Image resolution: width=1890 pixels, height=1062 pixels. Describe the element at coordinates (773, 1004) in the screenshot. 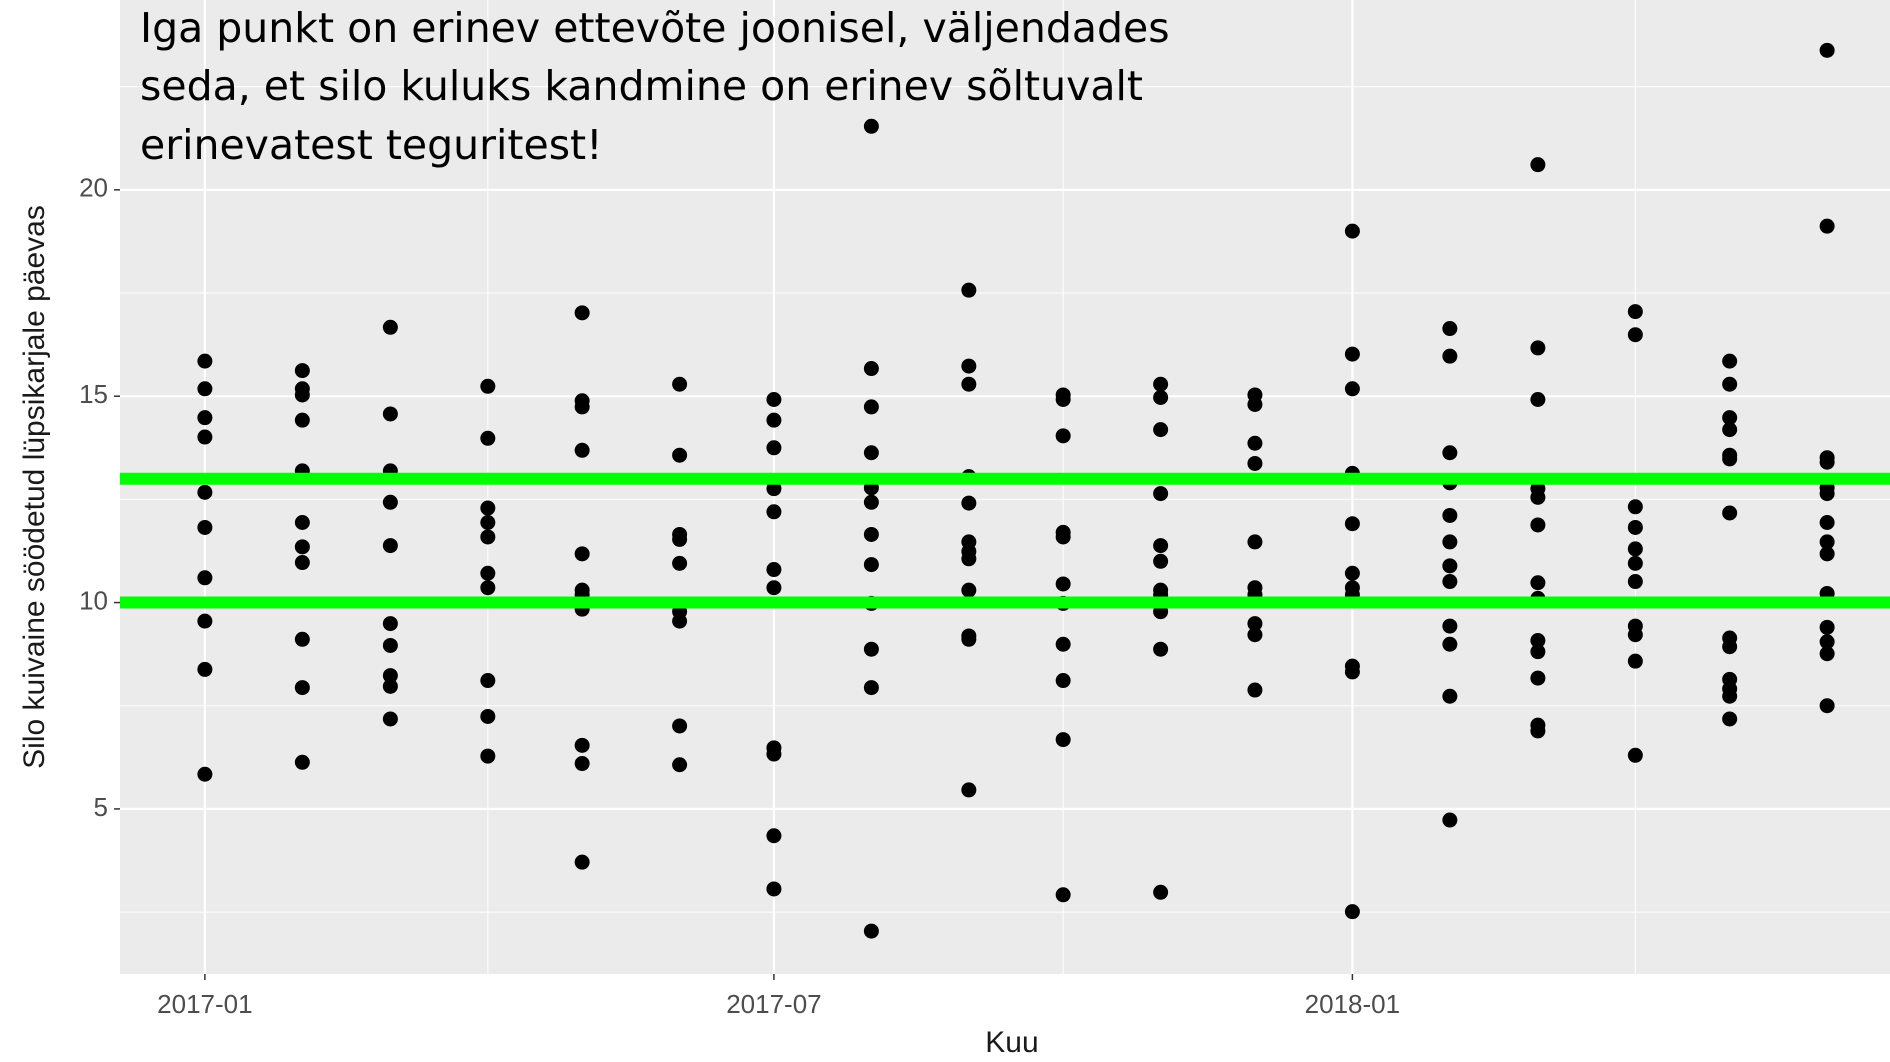

I see `x-tick-label: 2017-07` at that location.